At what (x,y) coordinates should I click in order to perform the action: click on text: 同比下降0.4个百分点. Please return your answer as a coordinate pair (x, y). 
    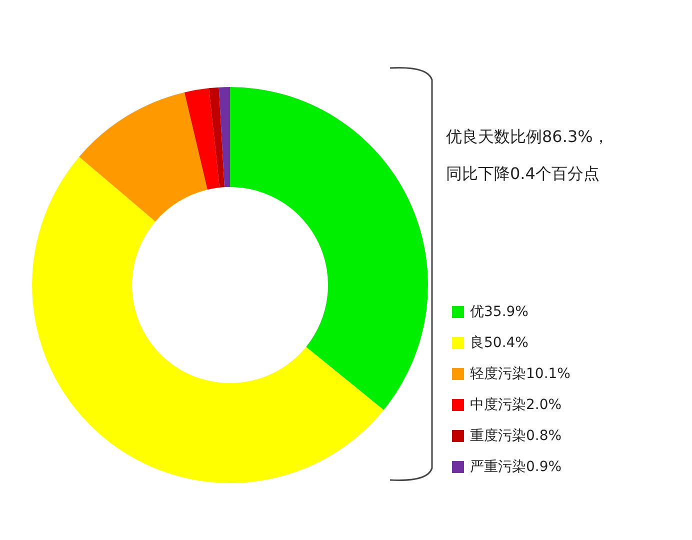
    Looking at the image, I should click on (523, 174).